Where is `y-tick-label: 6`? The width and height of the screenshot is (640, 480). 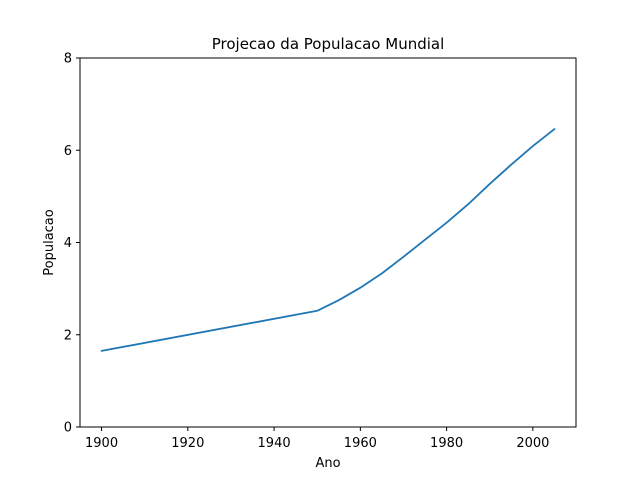 y-tick-label: 6 is located at coordinates (68, 151).